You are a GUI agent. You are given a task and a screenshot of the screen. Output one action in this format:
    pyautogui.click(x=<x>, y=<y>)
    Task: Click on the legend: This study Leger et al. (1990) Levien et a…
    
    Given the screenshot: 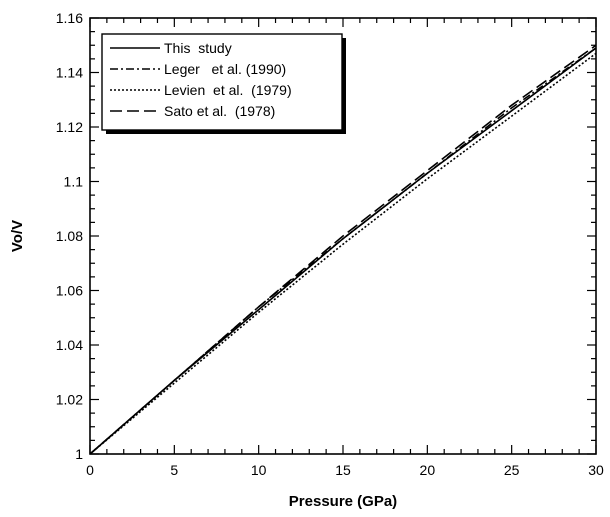 What is the action you would take?
    pyautogui.click(x=223, y=83)
    